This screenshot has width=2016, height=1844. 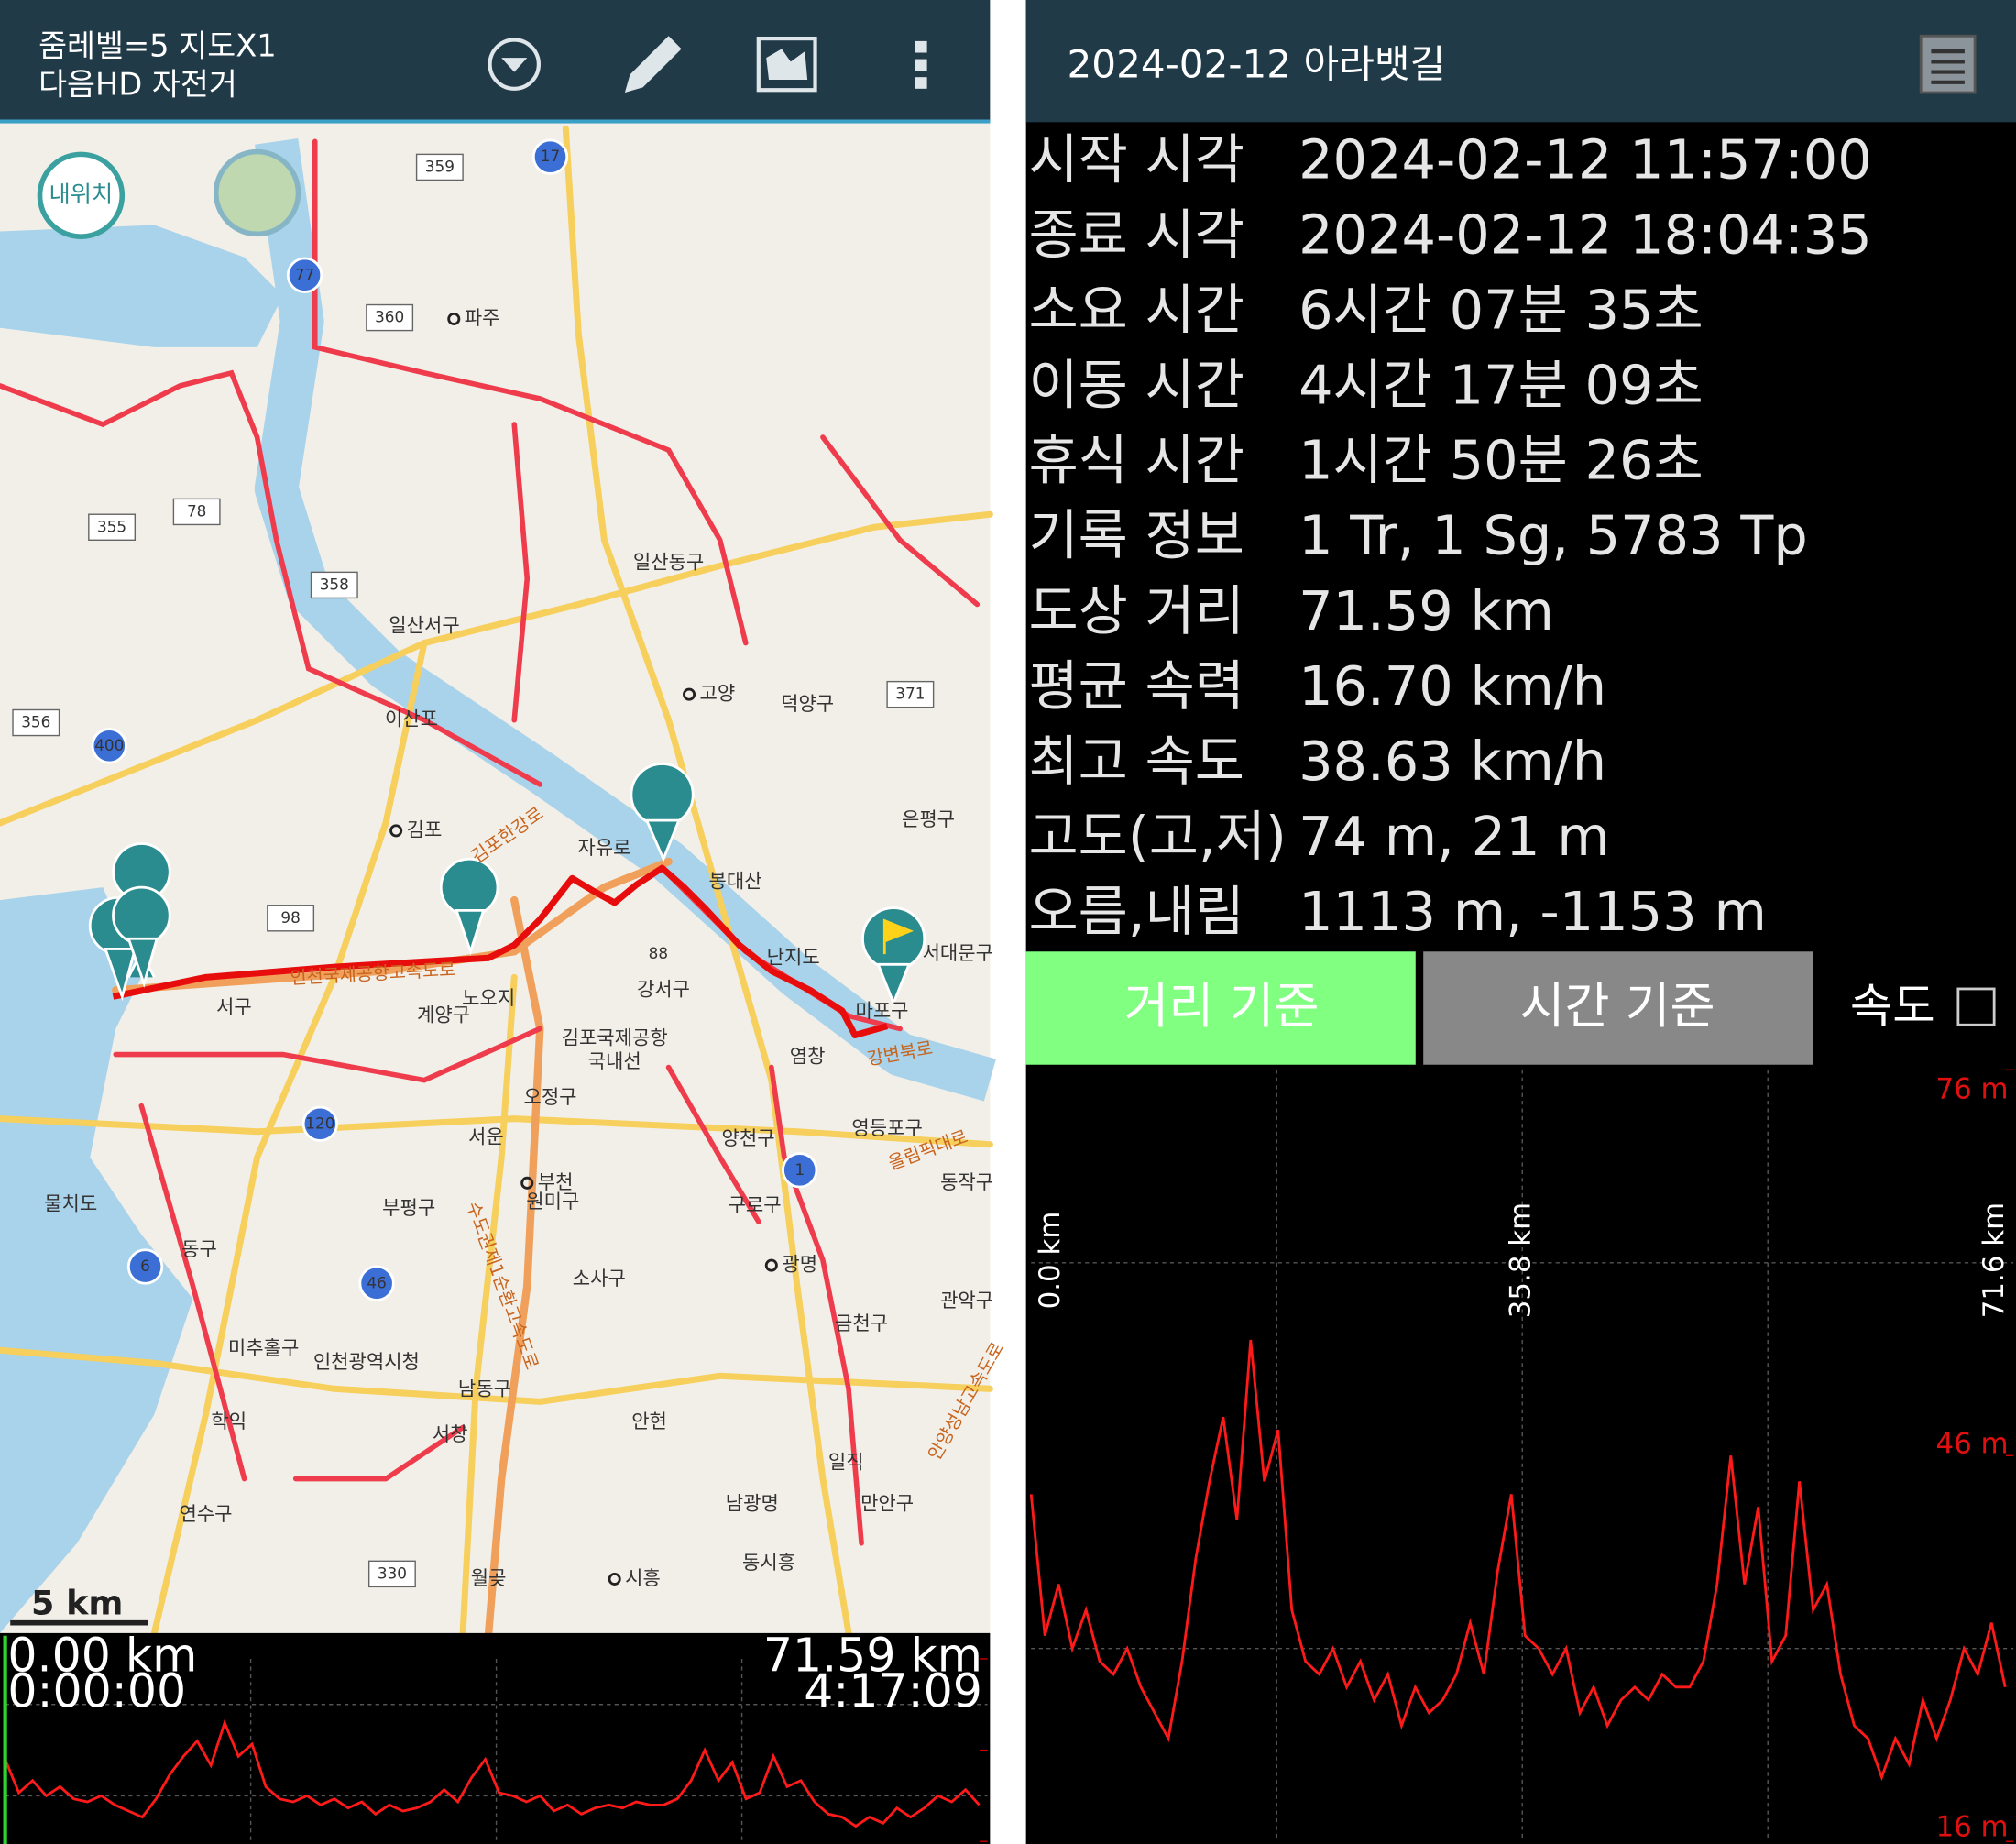 What do you see at coordinates (649, 1421) in the screenshot?
I see `place-label: 안현` at bounding box center [649, 1421].